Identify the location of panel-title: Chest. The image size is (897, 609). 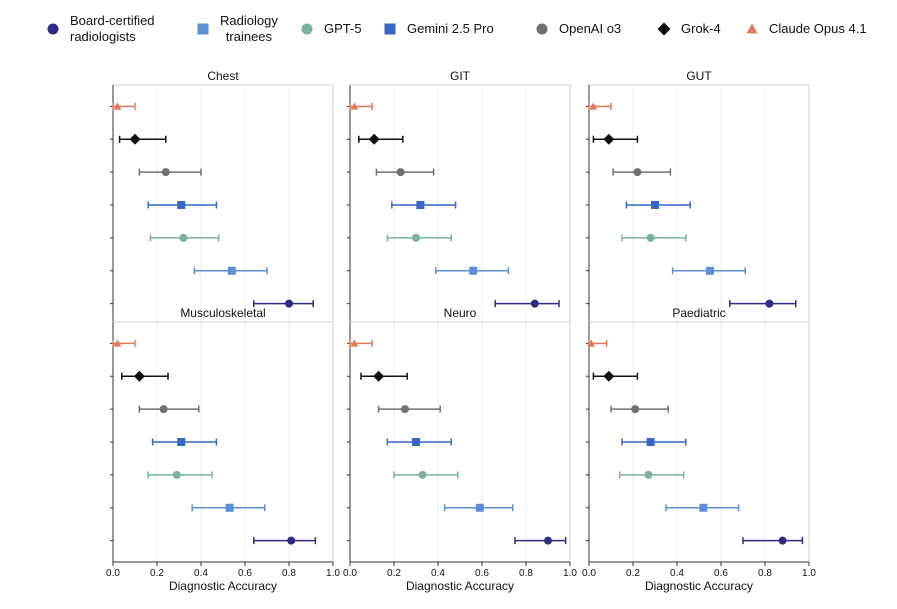
(223, 76).